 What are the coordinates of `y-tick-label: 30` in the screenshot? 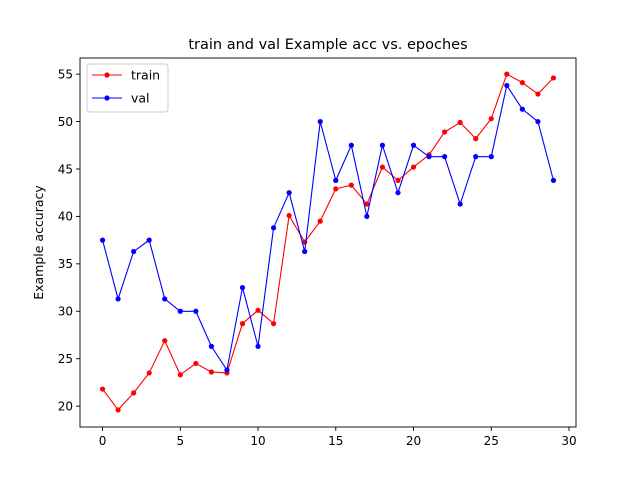 It's located at (65, 312).